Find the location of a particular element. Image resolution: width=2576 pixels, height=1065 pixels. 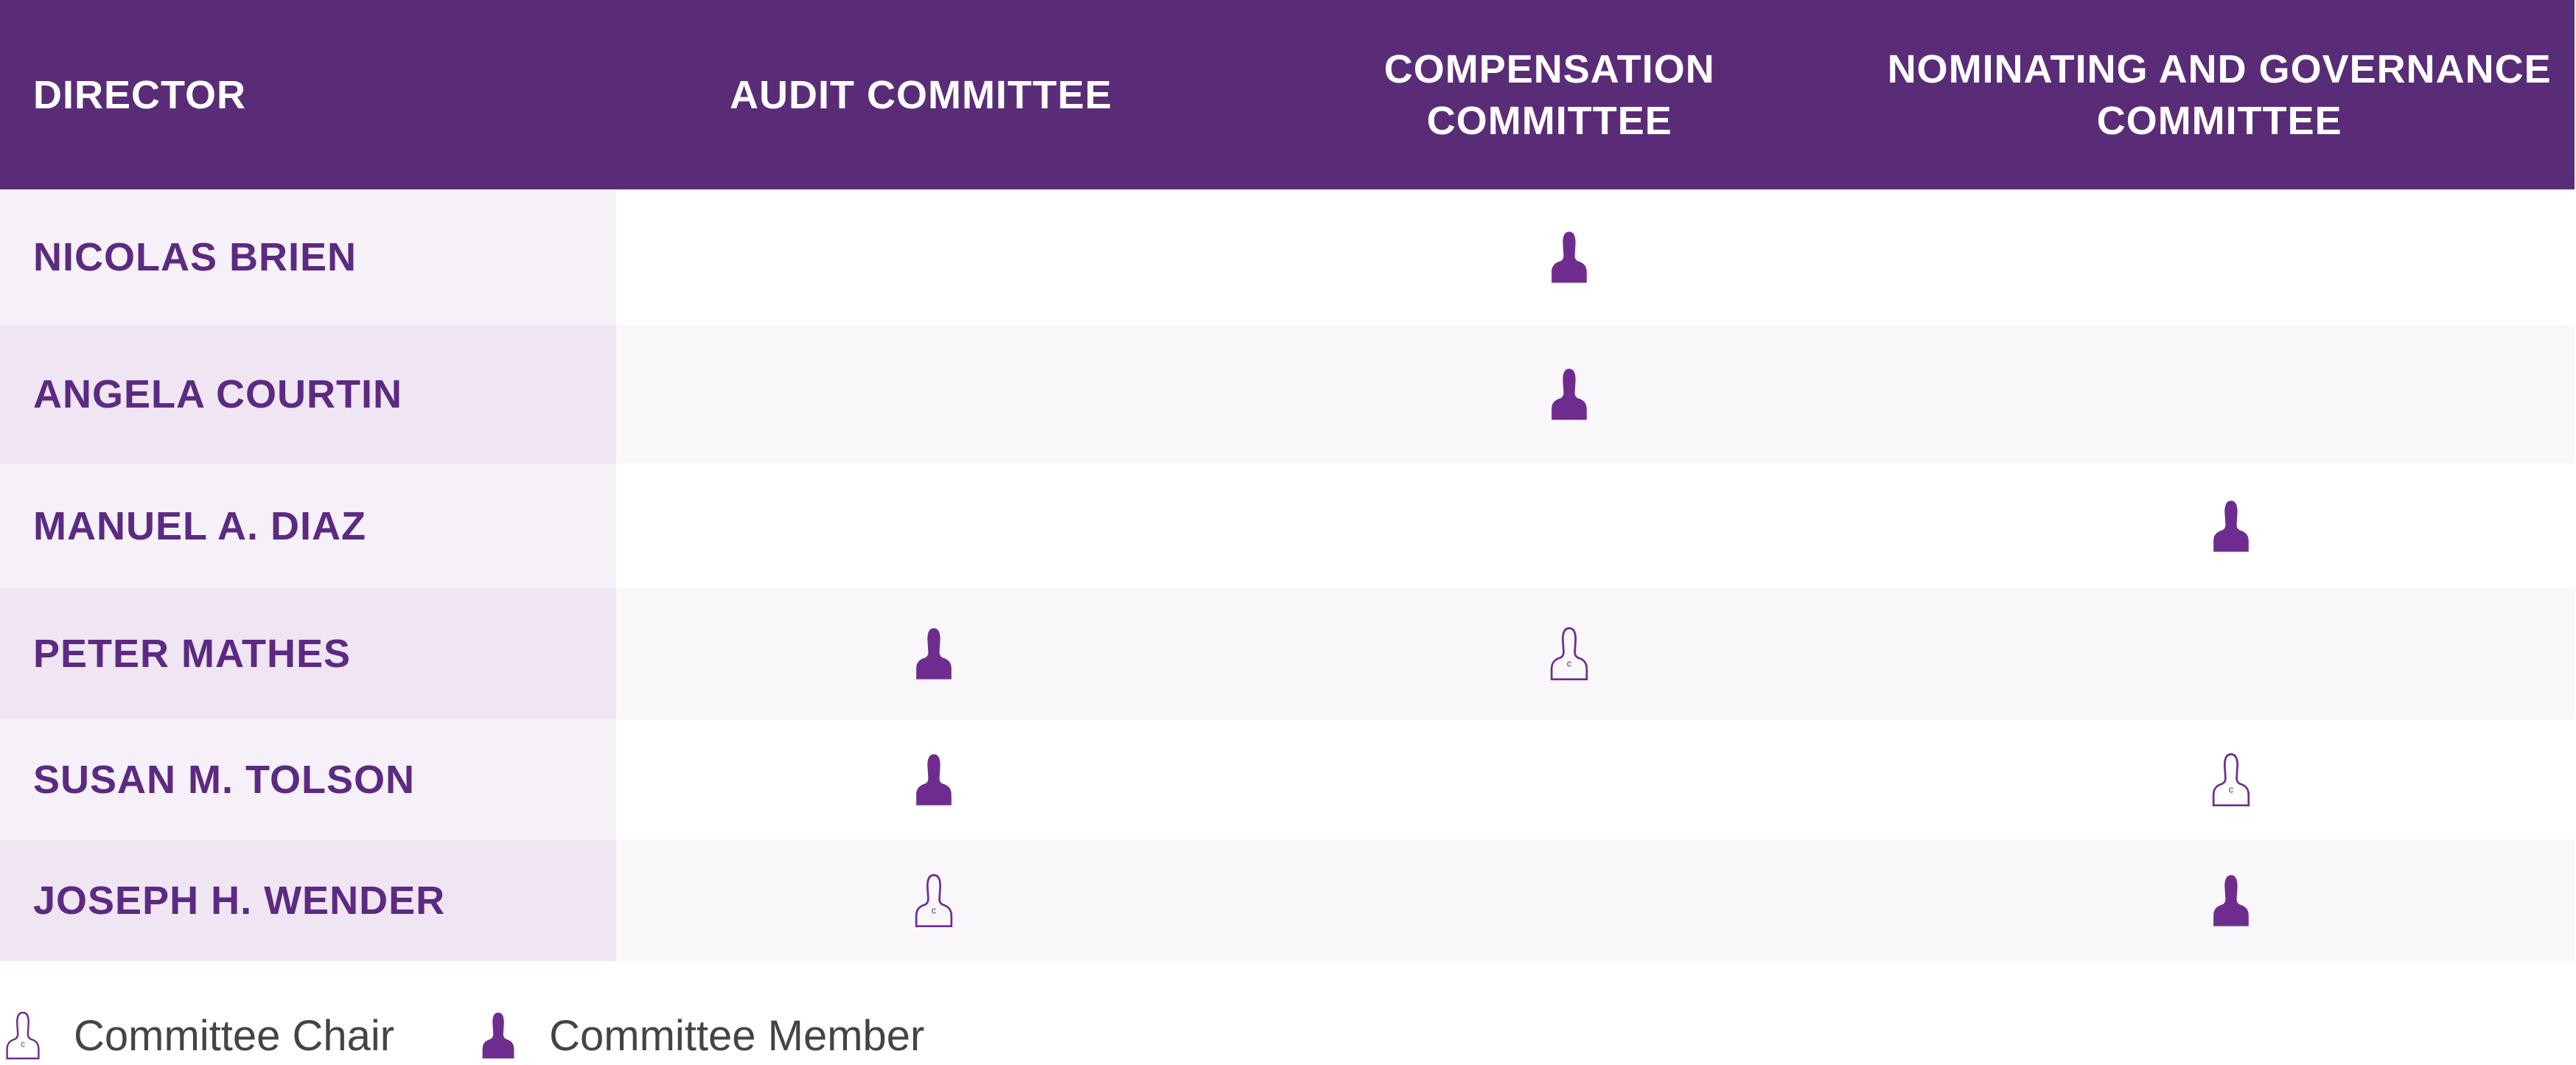

table-row: SUSAN M. TOLSON c is located at coordinates (1287, 779).